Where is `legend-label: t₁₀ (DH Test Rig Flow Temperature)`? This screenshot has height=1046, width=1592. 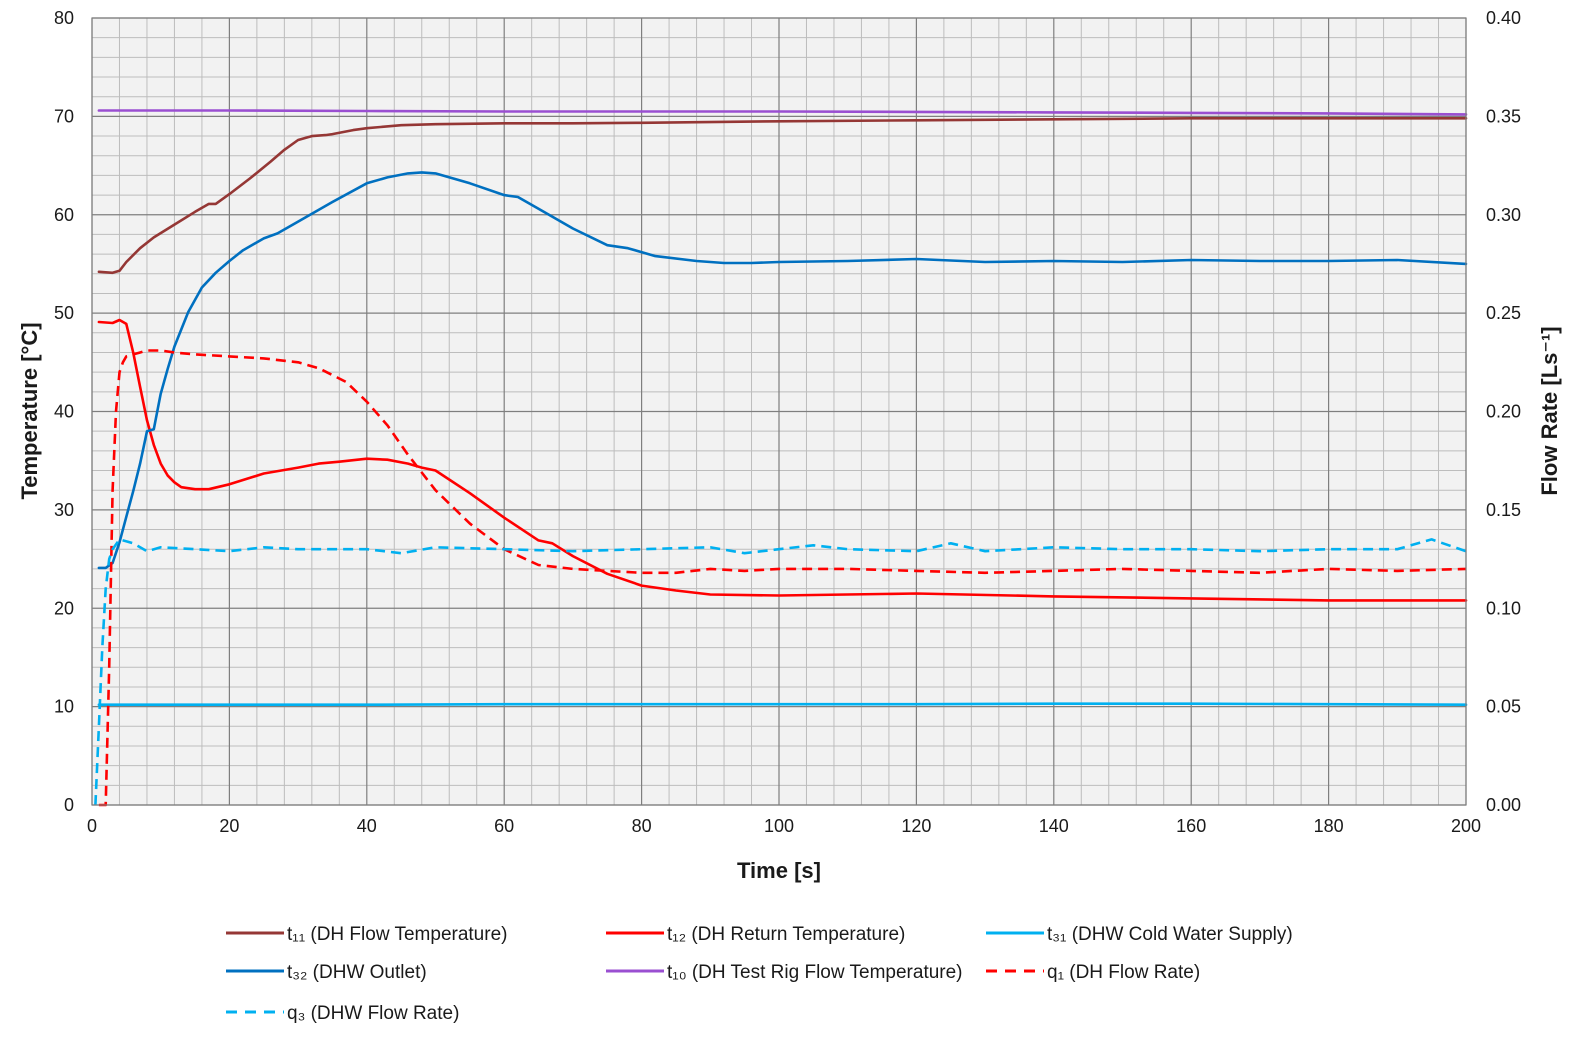 legend-label: t₁₀ (DH Test Rig Flow Temperature) is located at coordinates (815, 972).